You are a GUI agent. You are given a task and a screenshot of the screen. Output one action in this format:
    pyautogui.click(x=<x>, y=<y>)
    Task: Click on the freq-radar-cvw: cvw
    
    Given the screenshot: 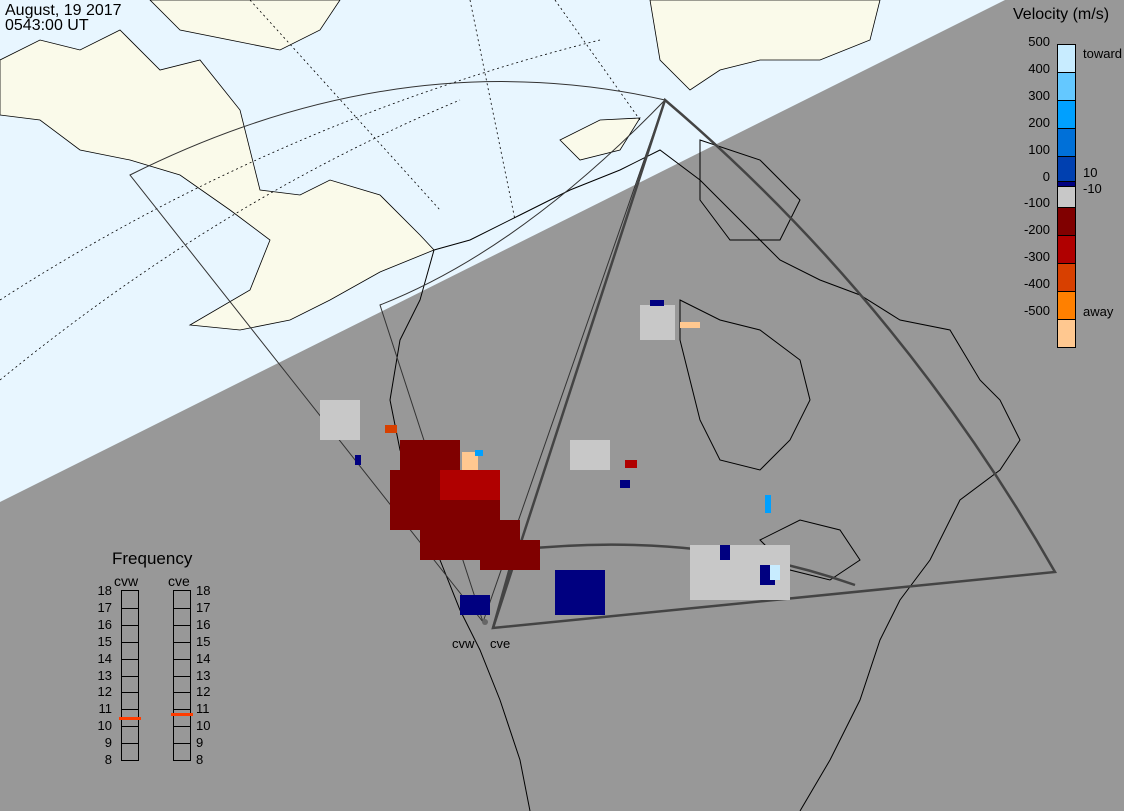 What is the action you would take?
    pyautogui.click(x=126, y=581)
    